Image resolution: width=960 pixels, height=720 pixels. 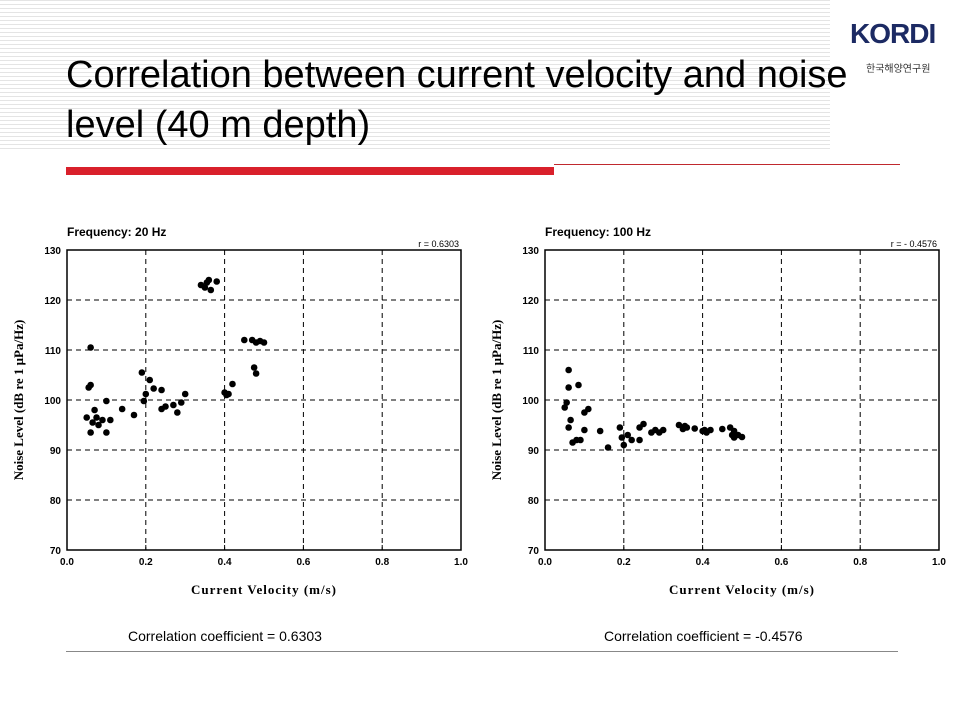 What do you see at coordinates (116, 232) in the screenshot?
I see `chart-title: Frequency: 20 Hz` at bounding box center [116, 232].